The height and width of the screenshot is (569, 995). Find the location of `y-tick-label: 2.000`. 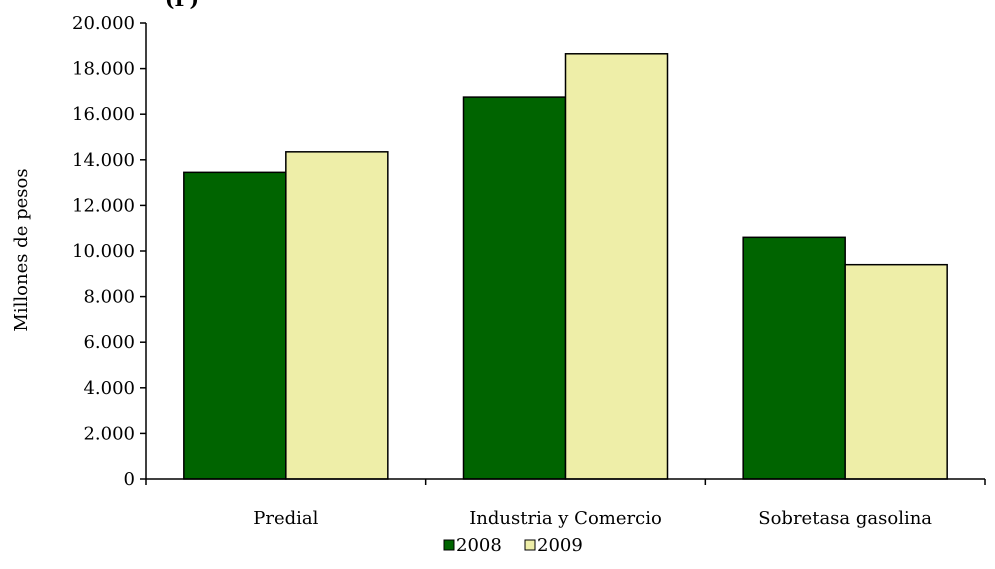

y-tick-label: 2.000 is located at coordinates (109, 433).